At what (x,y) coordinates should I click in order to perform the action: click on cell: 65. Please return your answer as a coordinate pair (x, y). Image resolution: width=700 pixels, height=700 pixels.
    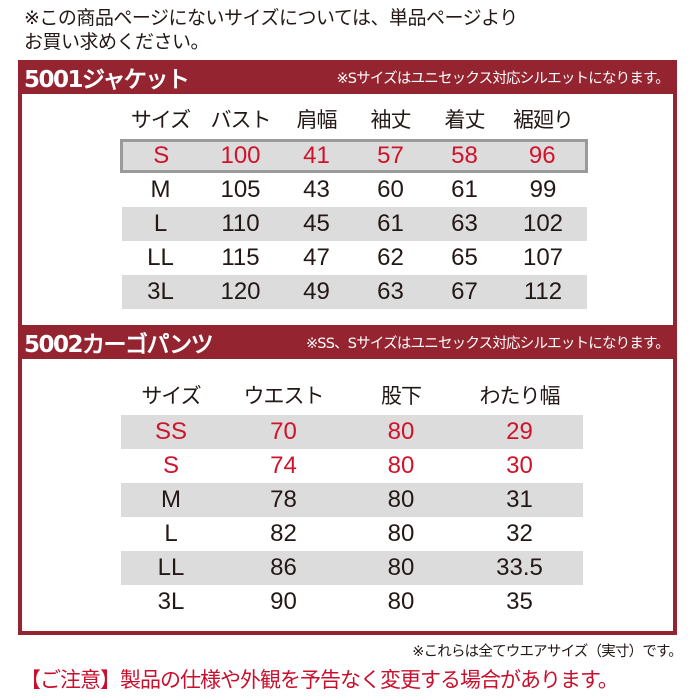
    Looking at the image, I should click on (464, 257).